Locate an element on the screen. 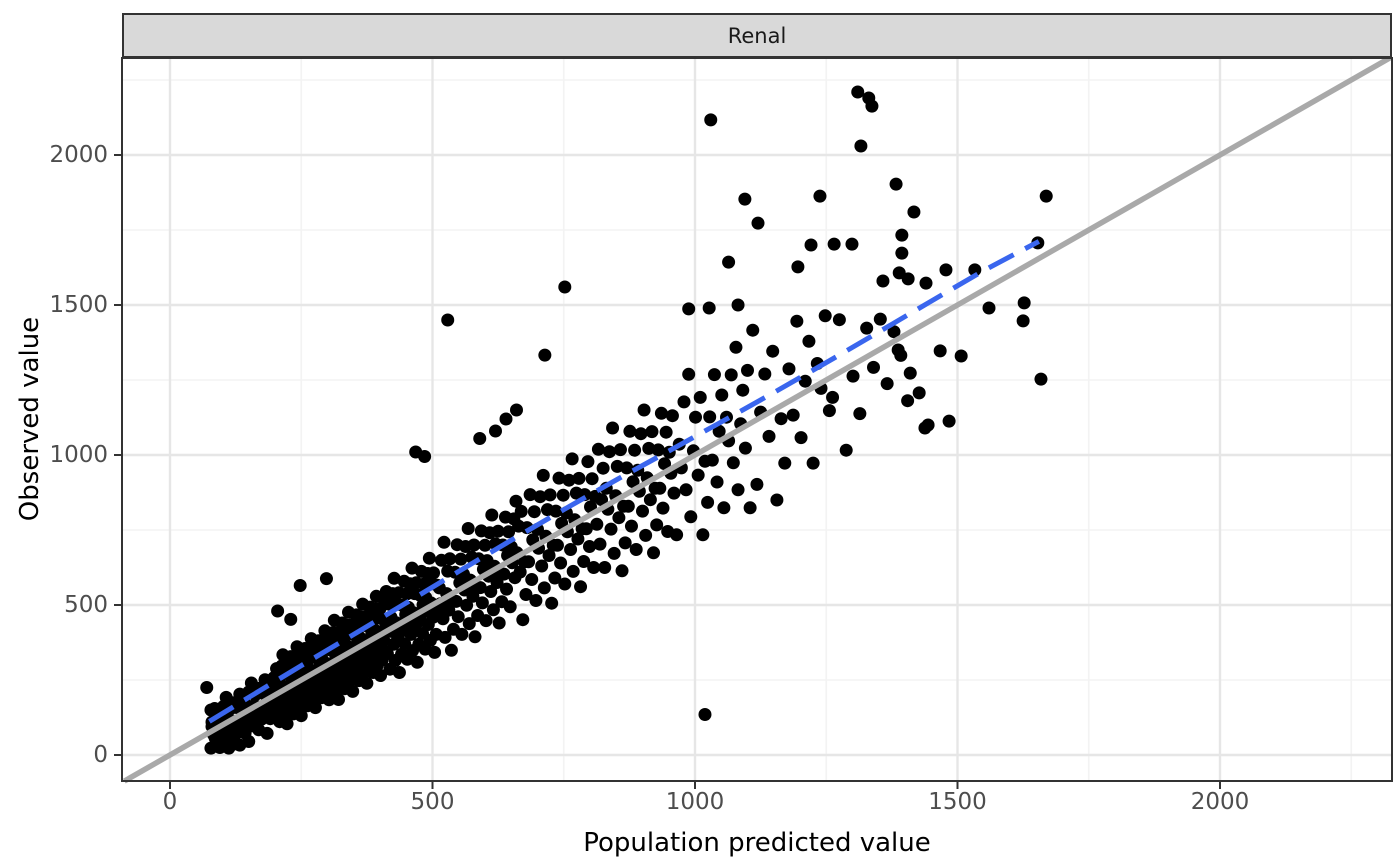  facet-strip: Renal is located at coordinates (757, 35).